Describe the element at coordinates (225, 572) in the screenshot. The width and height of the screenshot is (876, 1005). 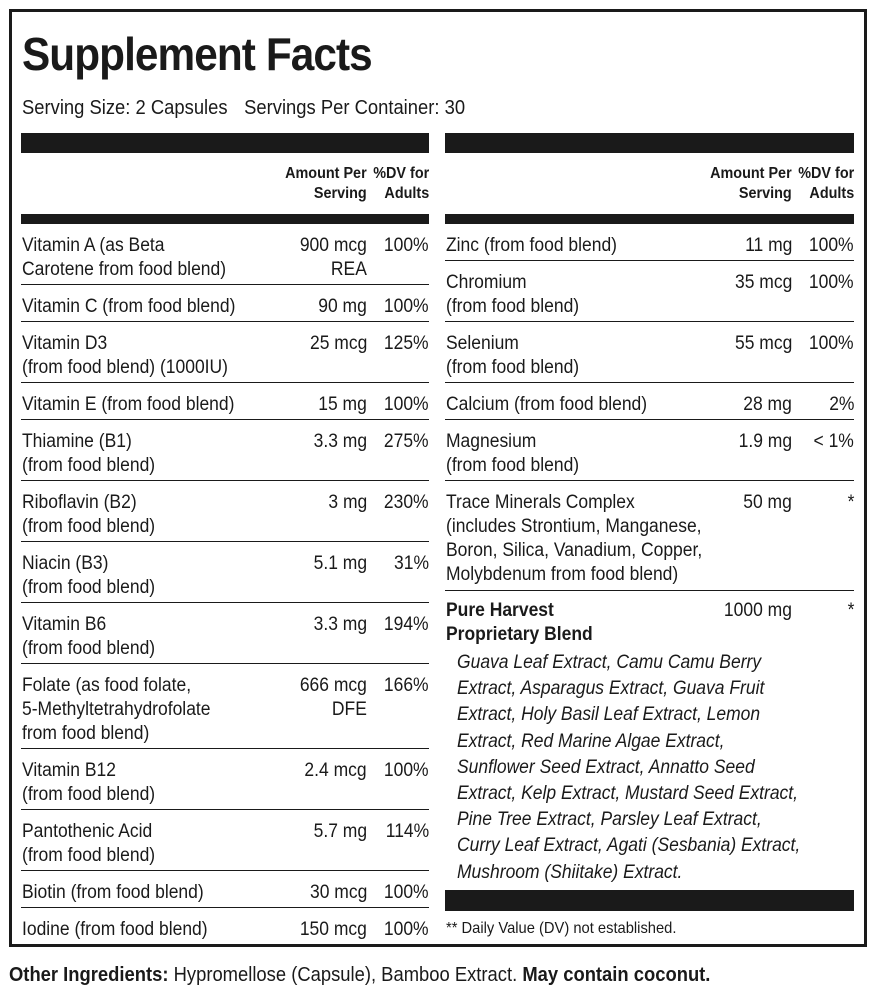
I see `nutrient-row: Niacin (B3) (from food blend) 5.1 mg 31%` at that location.